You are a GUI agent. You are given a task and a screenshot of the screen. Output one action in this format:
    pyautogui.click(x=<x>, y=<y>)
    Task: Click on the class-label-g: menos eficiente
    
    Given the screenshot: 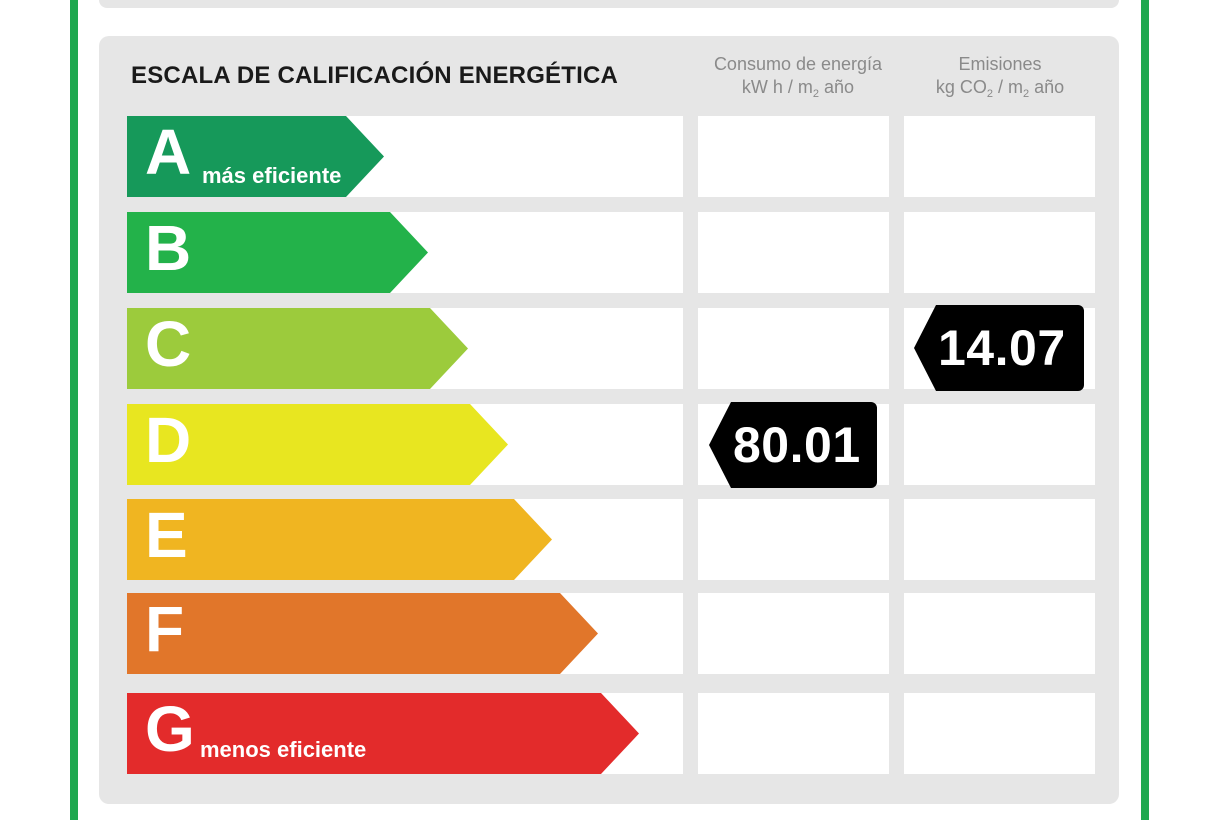 What is the action you would take?
    pyautogui.click(x=283, y=749)
    